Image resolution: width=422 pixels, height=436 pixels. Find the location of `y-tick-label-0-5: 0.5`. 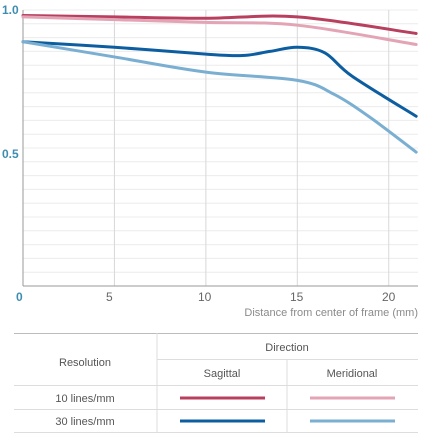

y-tick-label-0-5: 0.5 is located at coordinates (10, 154).